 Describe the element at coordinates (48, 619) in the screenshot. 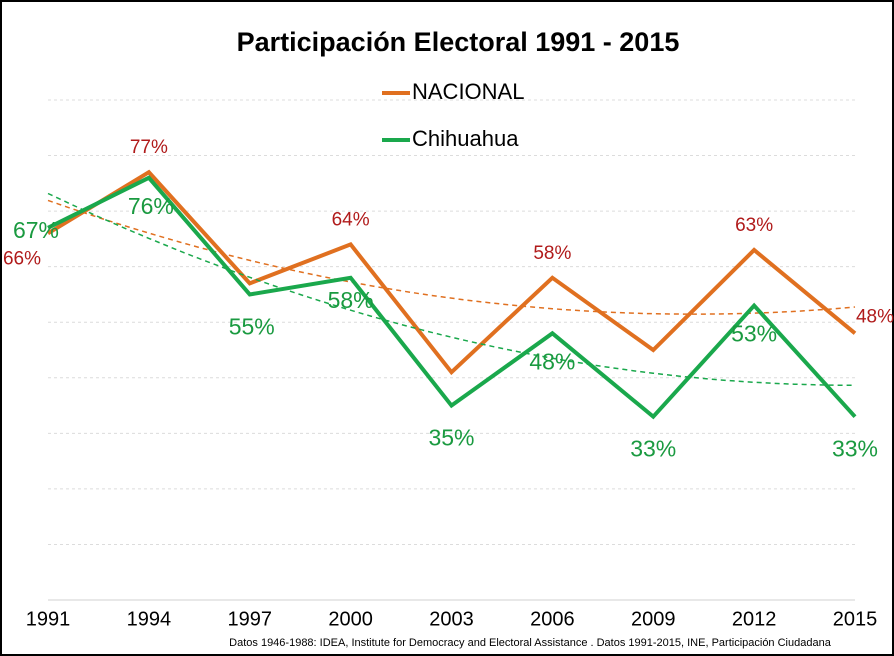

I see `x-tick-label: 1991` at that location.